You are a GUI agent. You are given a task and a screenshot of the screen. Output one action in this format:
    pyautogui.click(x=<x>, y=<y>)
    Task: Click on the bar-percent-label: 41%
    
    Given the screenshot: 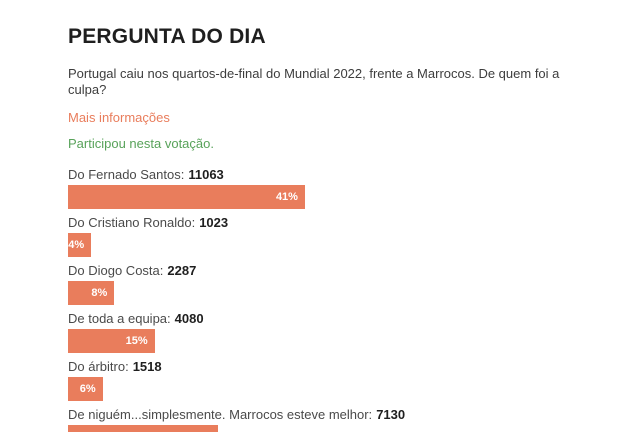 What is the action you would take?
    pyautogui.click(x=286, y=197)
    